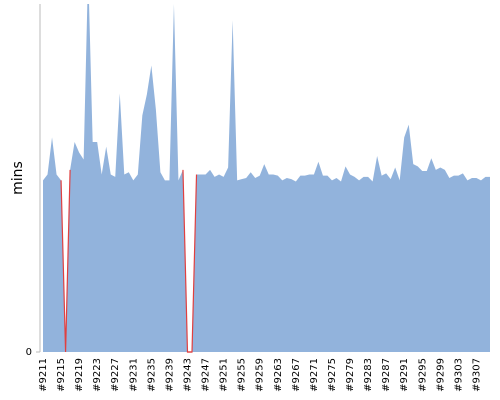 The image size is (500, 400). What do you see at coordinates (260, 375) in the screenshot?
I see `x-tick-label: #9259` at bounding box center [260, 375].